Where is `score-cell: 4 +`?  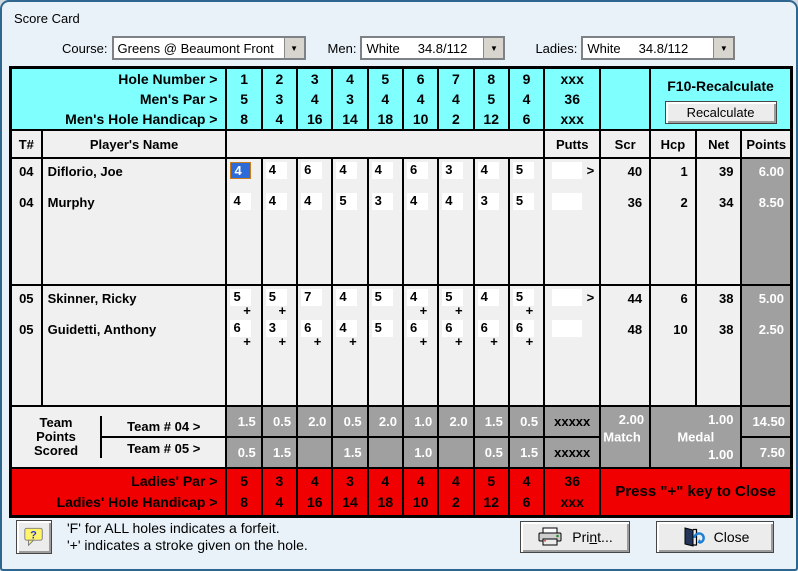 score-cell: 4 + is located at coordinates (350, 332).